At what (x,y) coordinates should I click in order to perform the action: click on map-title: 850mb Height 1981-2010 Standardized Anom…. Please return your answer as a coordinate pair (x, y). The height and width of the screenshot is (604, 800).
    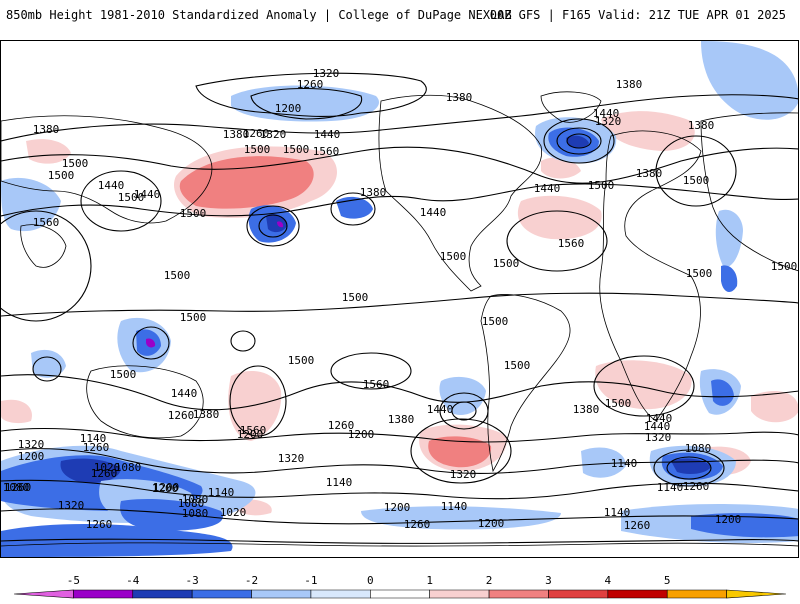
    Looking at the image, I should click on (259, 15).